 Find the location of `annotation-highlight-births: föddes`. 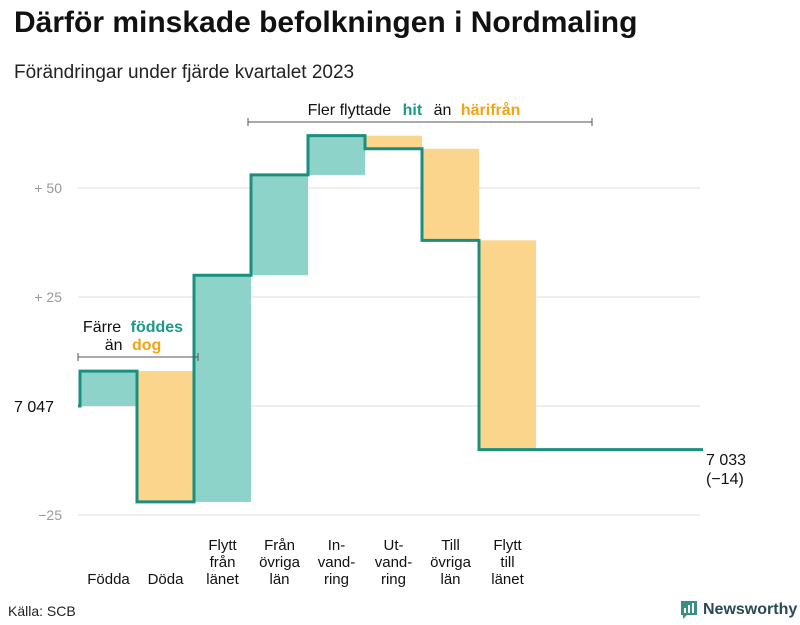

annotation-highlight-births: föddes is located at coordinates (157, 327).